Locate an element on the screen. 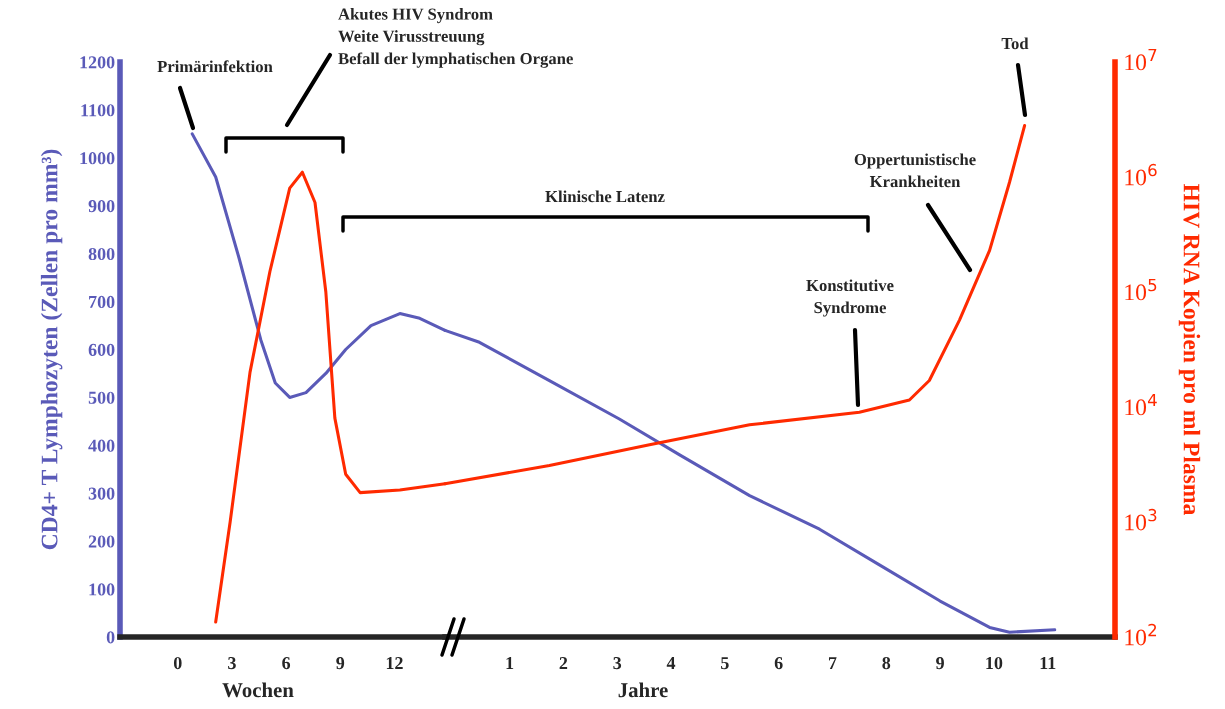  x-tick-label: 8 is located at coordinates (886, 663).